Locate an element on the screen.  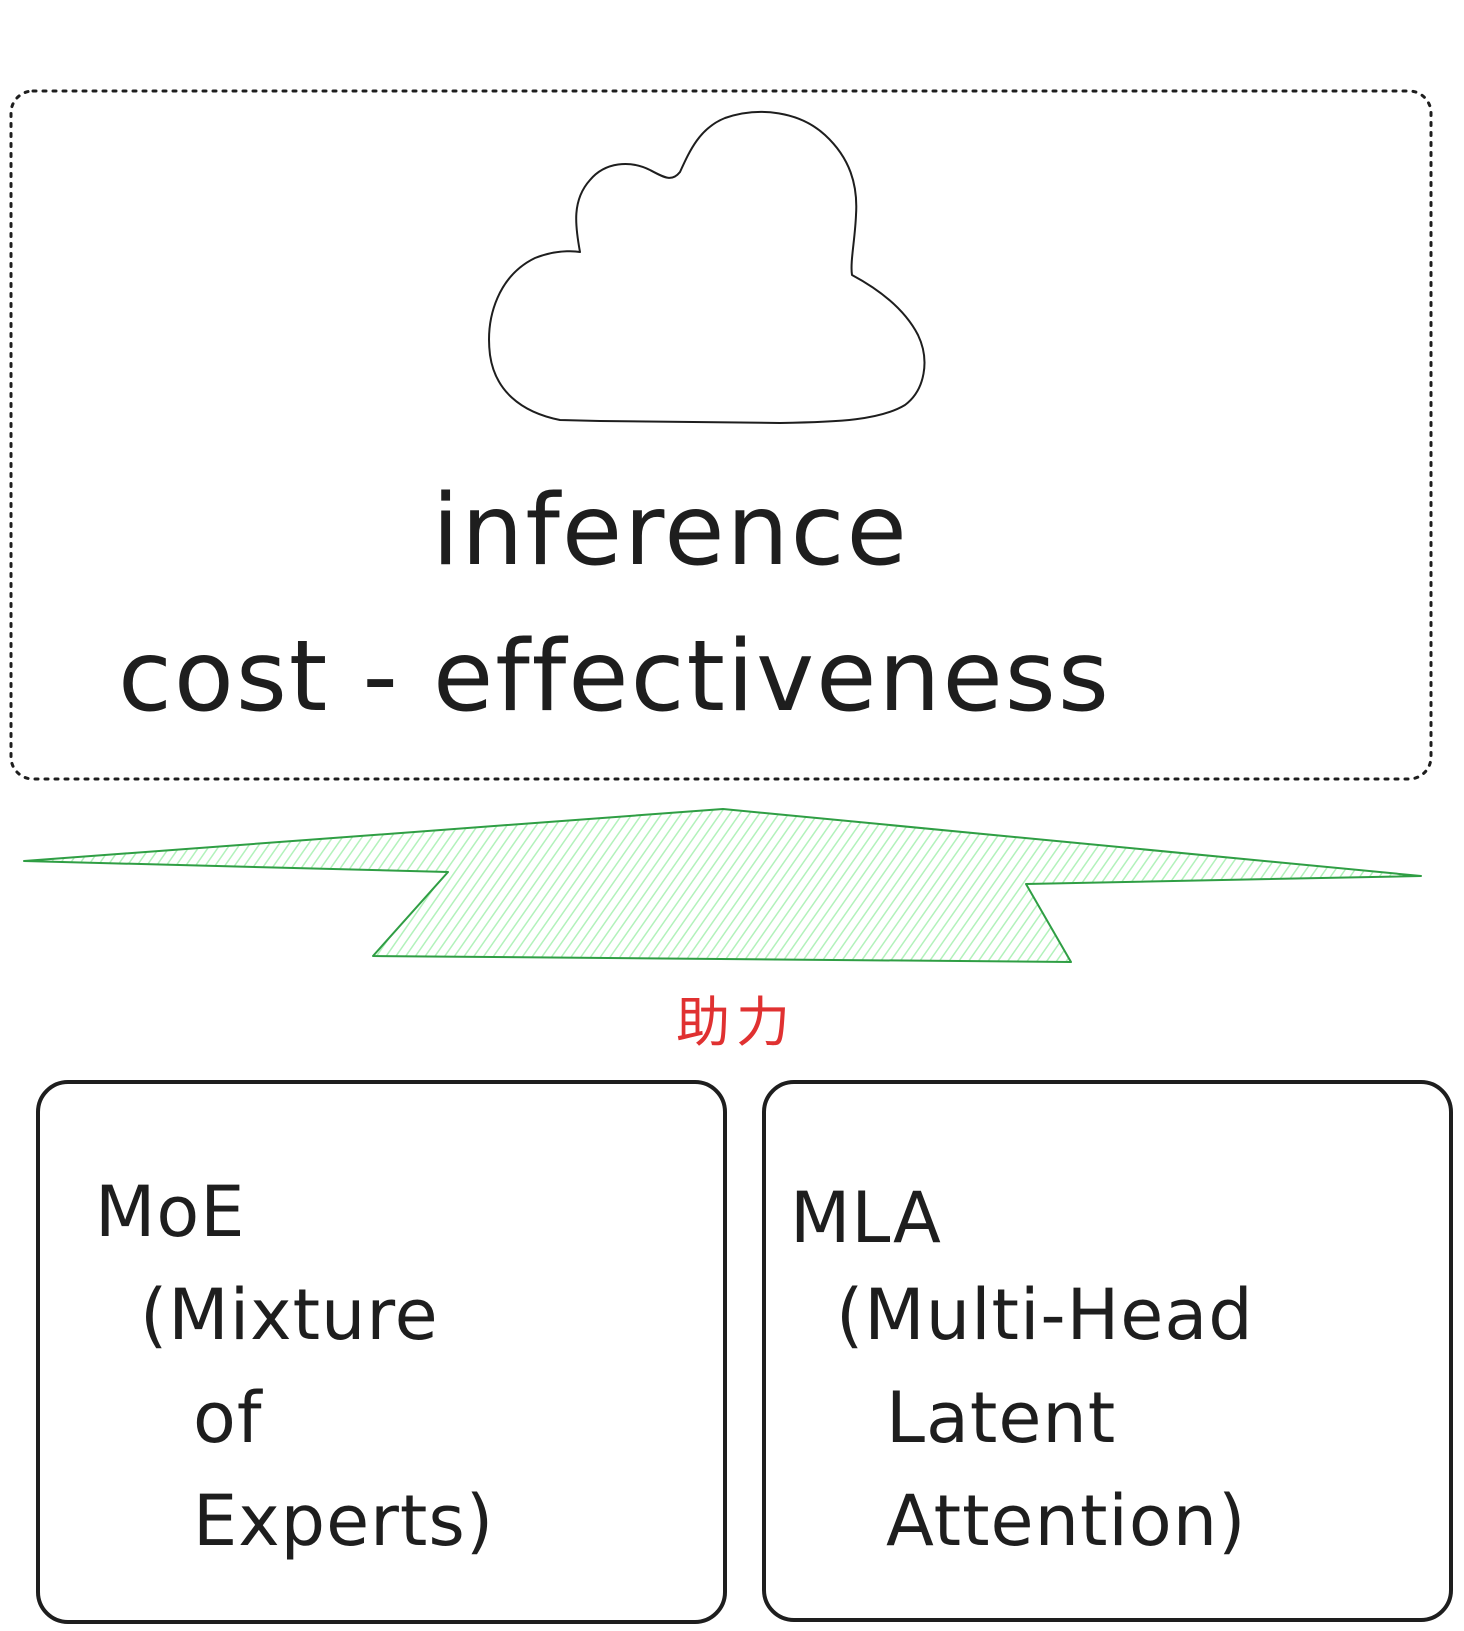
mla-line-4: Attention) is located at coordinates (1066, 1521).